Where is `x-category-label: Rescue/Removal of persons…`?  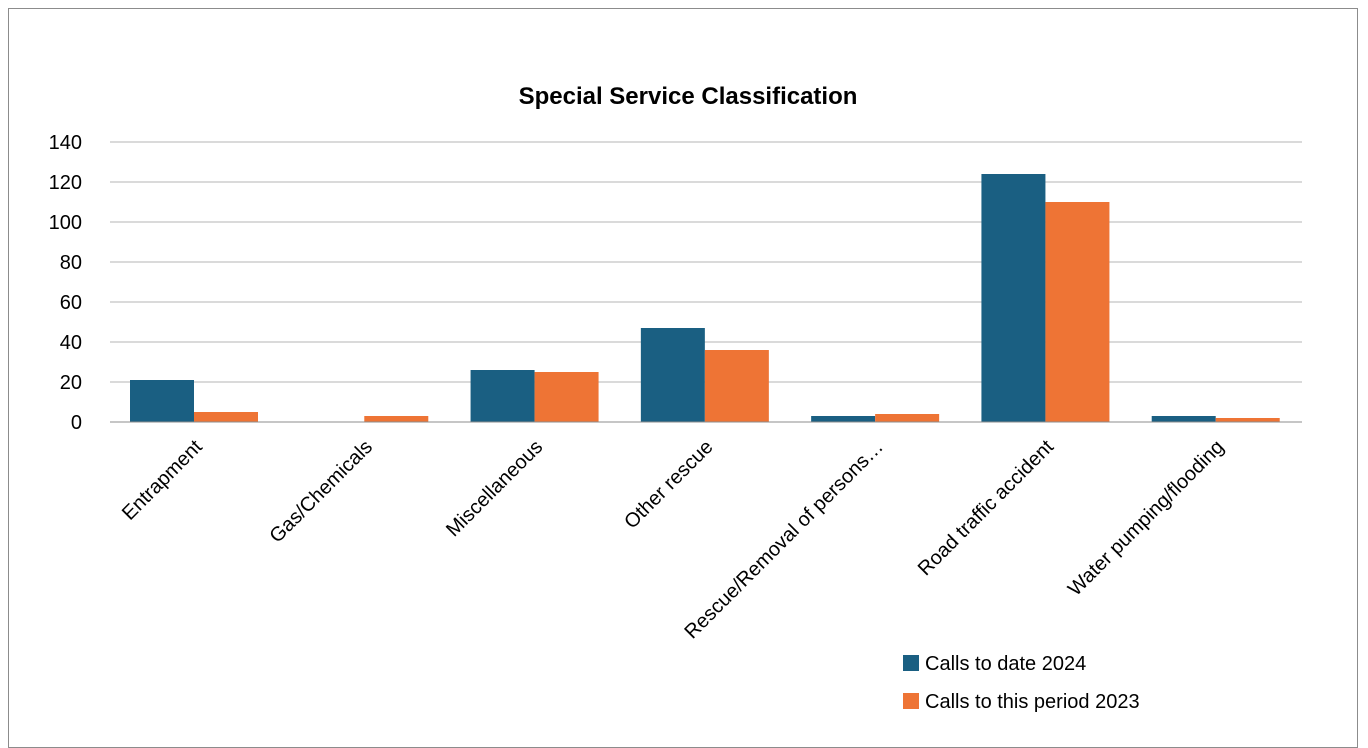
x-category-label: Rescue/Removal of persons… is located at coordinates (783, 539).